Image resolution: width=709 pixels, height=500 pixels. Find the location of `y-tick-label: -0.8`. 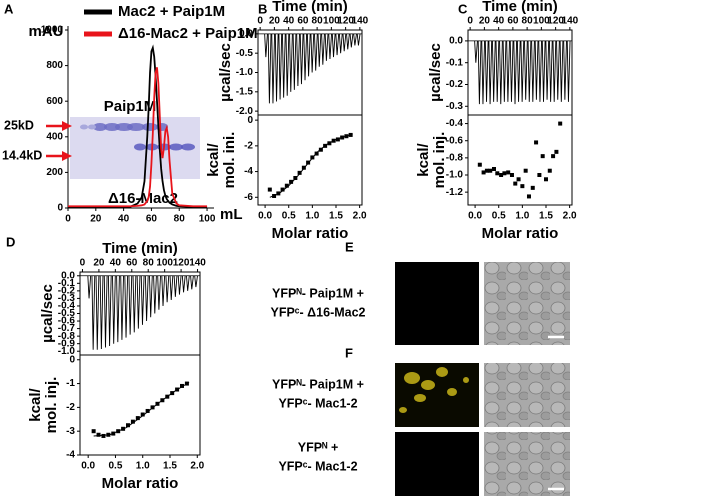

y-tick-label: -0.8 is located at coordinates (67, 336).